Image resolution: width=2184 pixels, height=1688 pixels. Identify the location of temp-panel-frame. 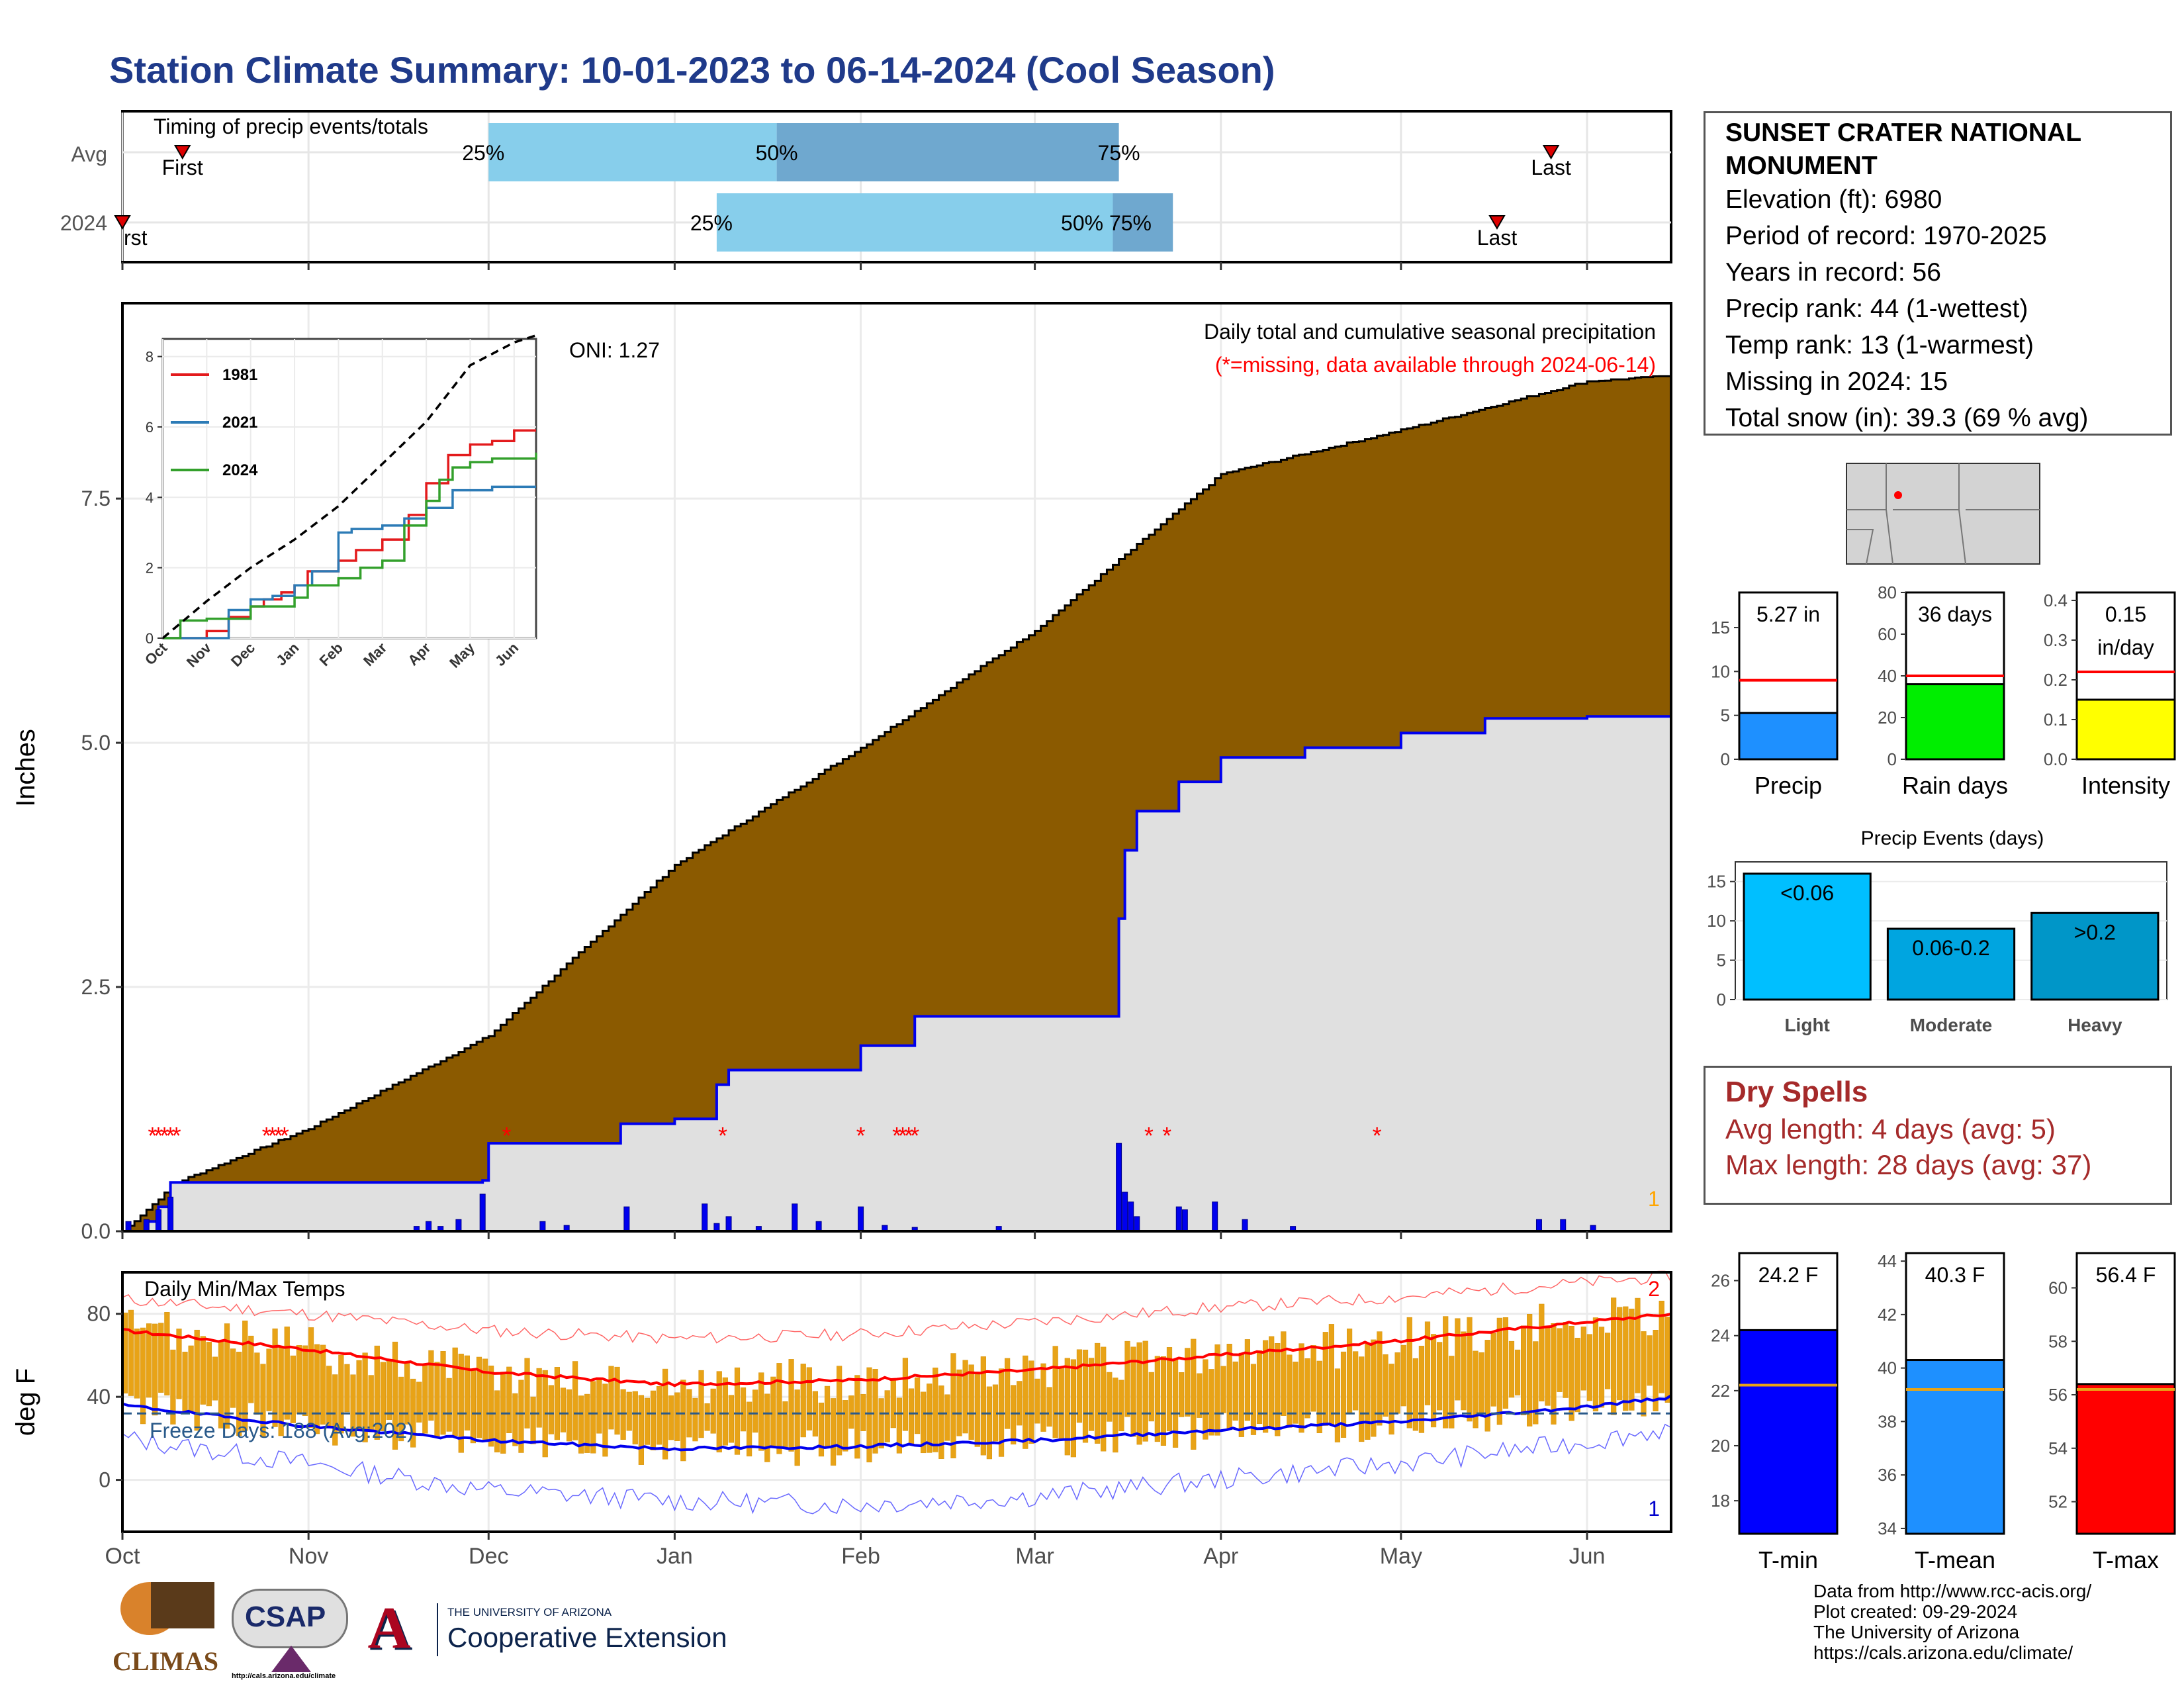
(896, 1402).